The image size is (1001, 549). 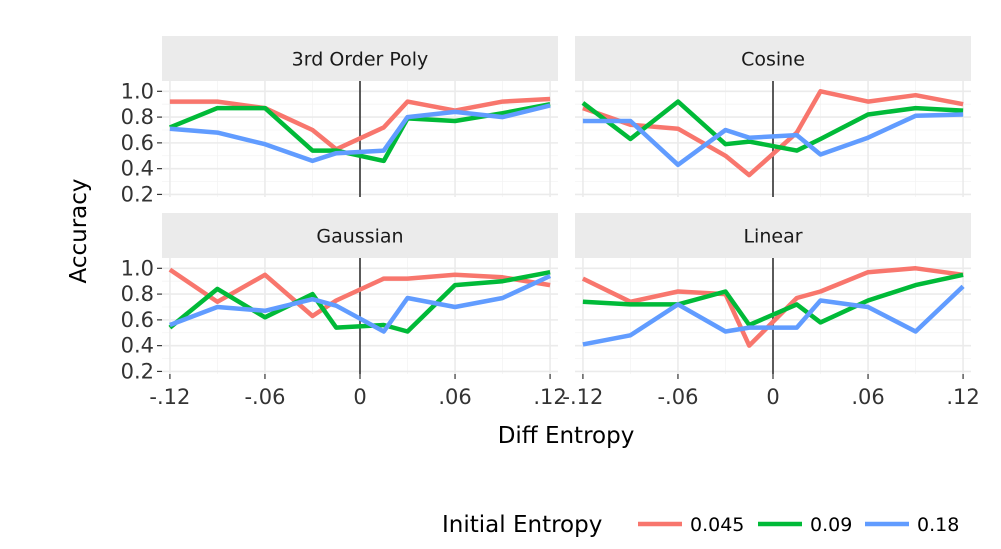 I want to click on facet-title: 3rd Order Poly, so click(x=360, y=60).